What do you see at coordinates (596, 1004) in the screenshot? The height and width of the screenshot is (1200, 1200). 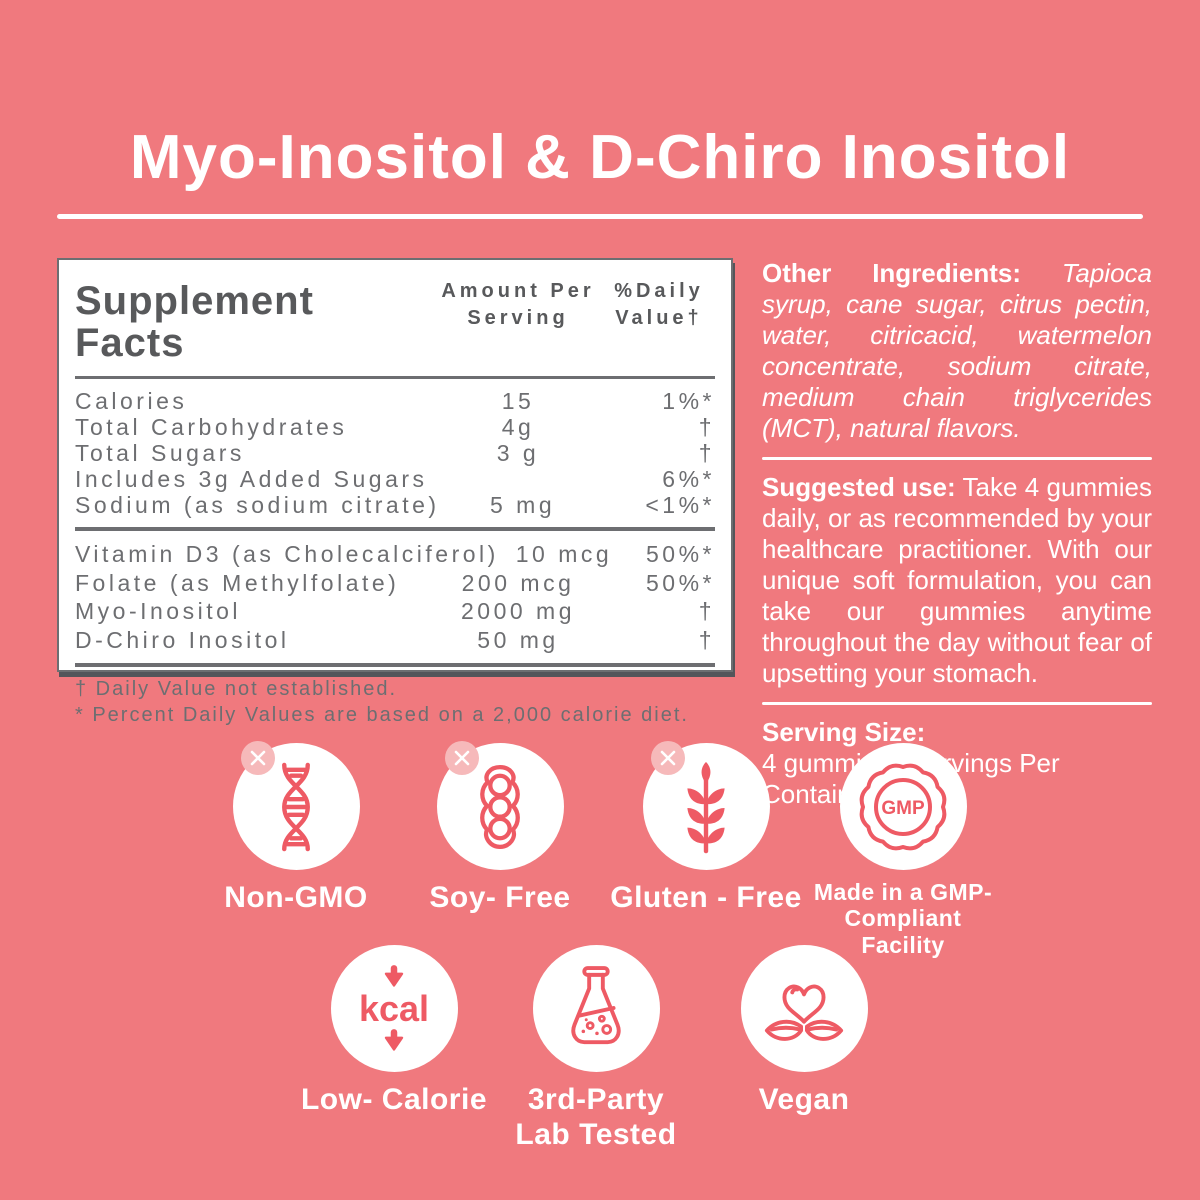 I see `lab-flask-icon` at bounding box center [596, 1004].